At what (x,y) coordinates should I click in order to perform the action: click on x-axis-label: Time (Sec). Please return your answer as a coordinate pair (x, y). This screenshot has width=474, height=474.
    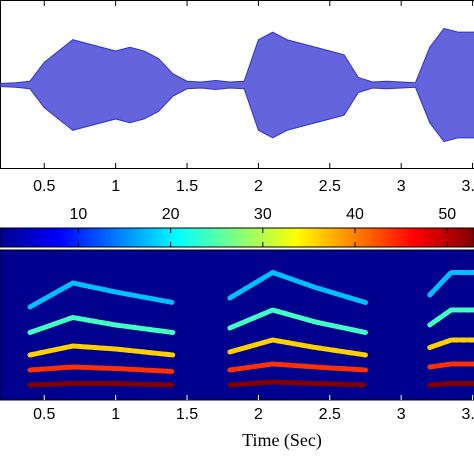
    Looking at the image, I should click on (282, 440).